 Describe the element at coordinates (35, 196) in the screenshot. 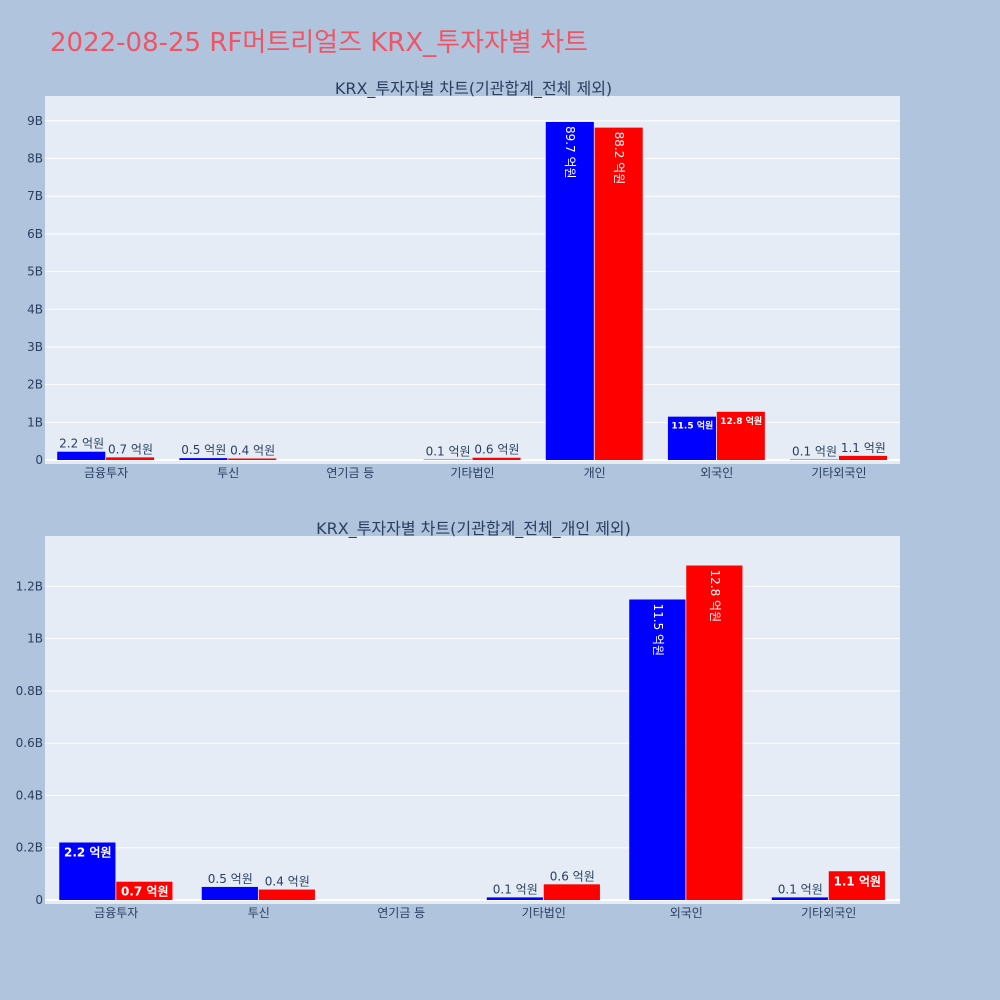

I see `y-tick-label: 7B` at that location.